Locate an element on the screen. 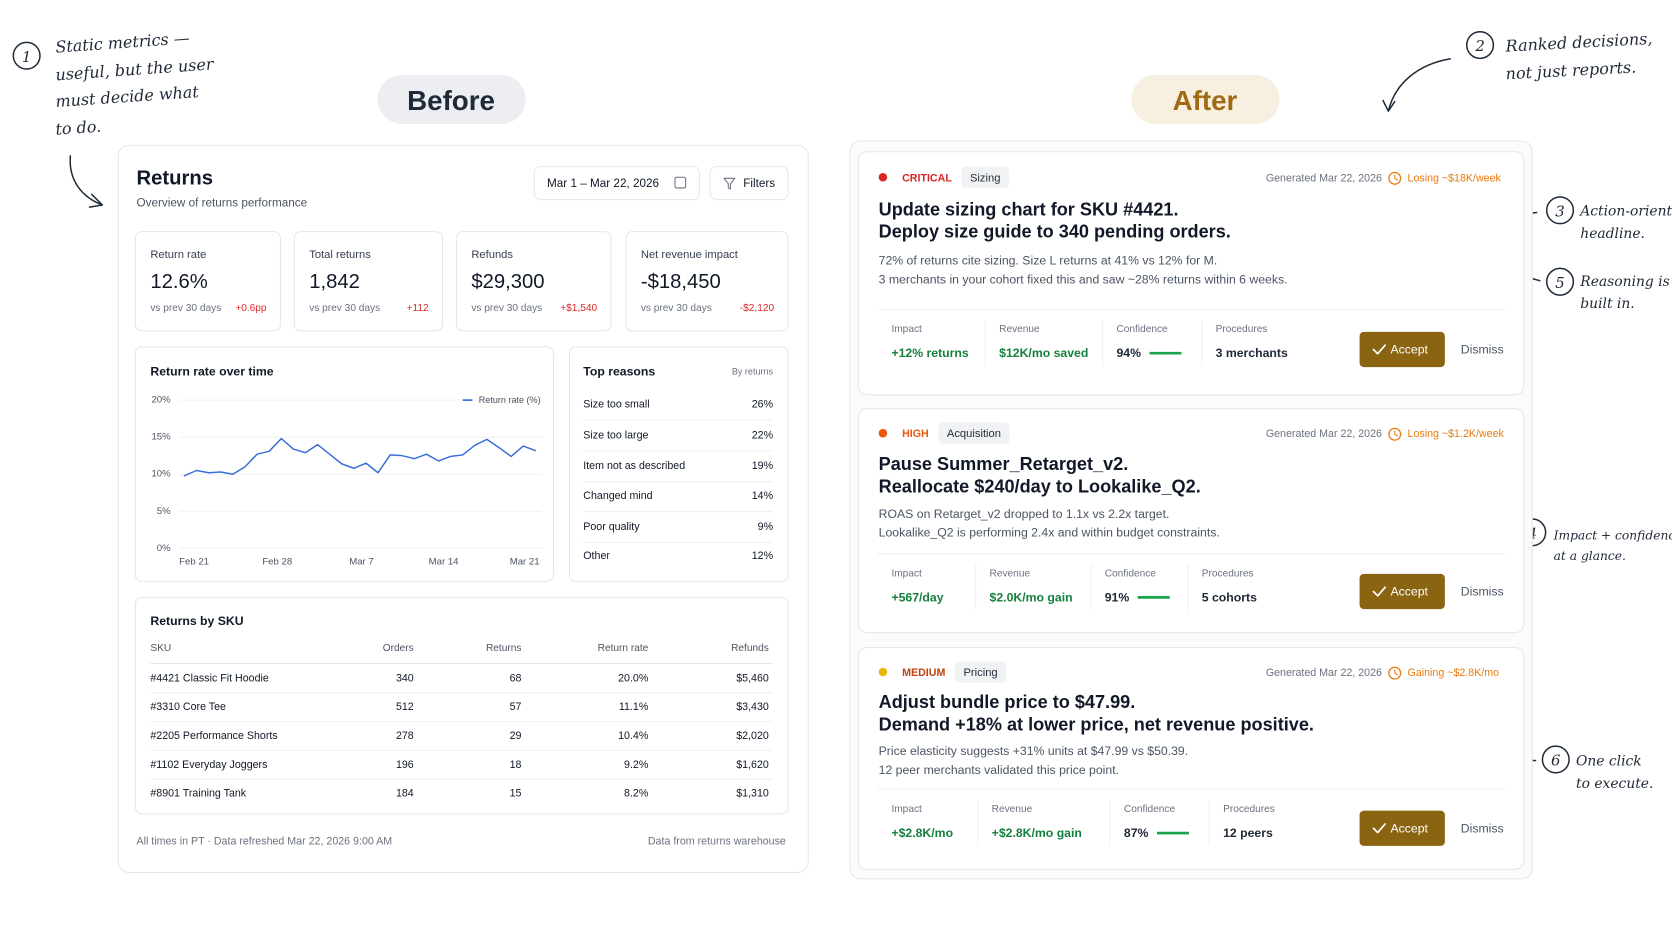 This screenshot has width=1672, height=941. decision-card is located at coordinates (1191, 521).